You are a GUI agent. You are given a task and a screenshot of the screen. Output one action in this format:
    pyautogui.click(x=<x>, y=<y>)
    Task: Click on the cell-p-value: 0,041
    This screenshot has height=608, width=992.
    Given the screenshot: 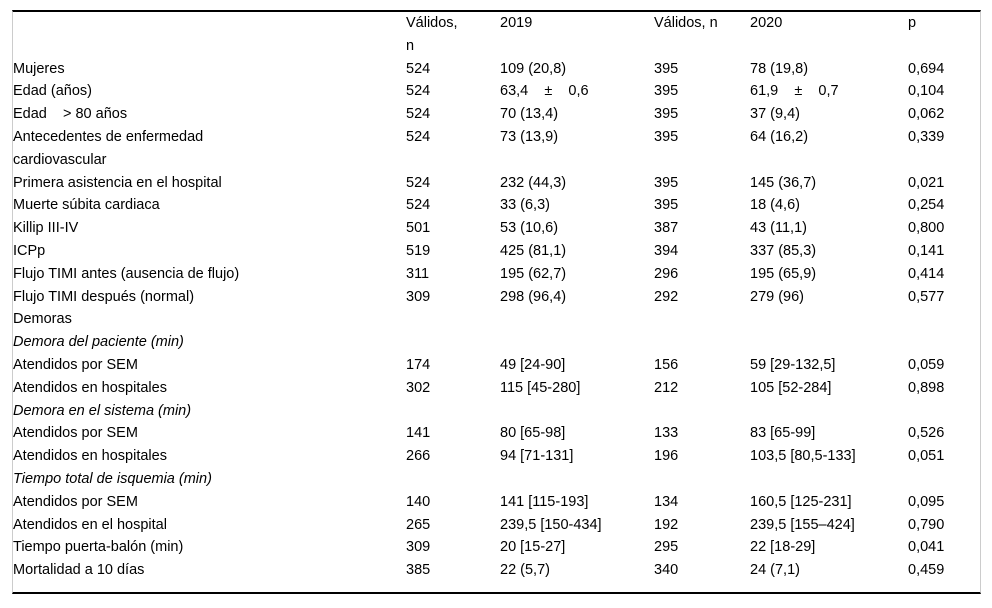 What is the action you would take?
    pyautogui.click(x=926, y=547)
    